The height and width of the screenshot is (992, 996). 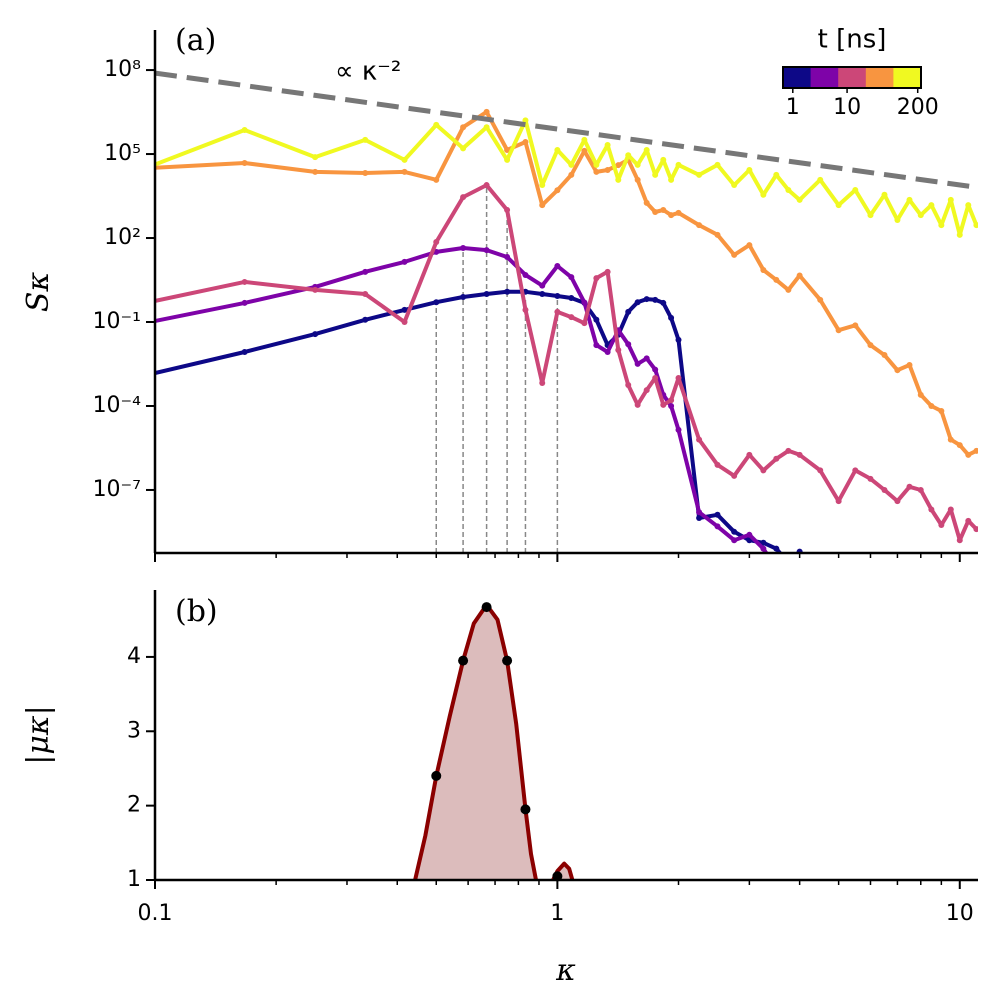 What do you see at coordinates (793, 107) in the screenshot?
I see `colorbar-tick-label: 1` at bounding box center [793, 107].